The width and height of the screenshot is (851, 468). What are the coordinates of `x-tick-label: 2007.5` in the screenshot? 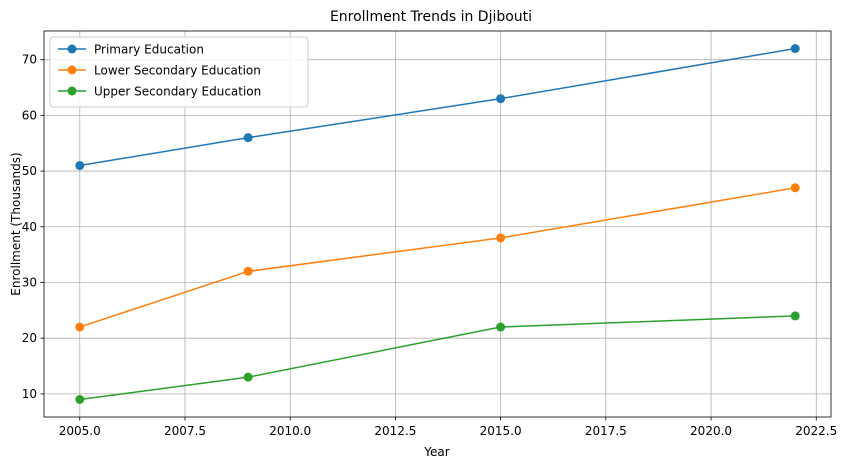 It's located at (185, 431).